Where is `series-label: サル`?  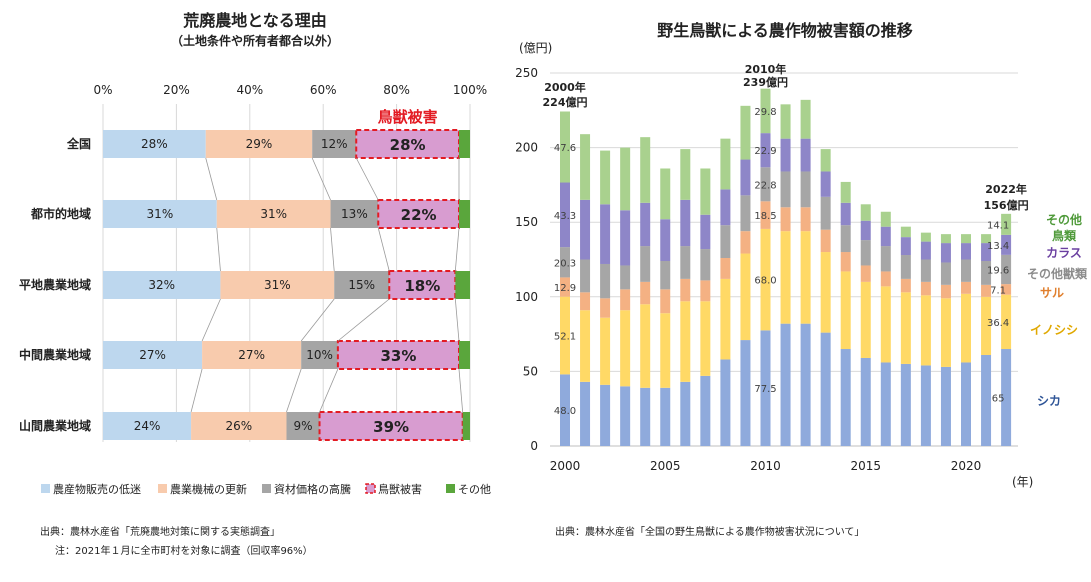
series-label: サル is located at coordinates (1052, 293).